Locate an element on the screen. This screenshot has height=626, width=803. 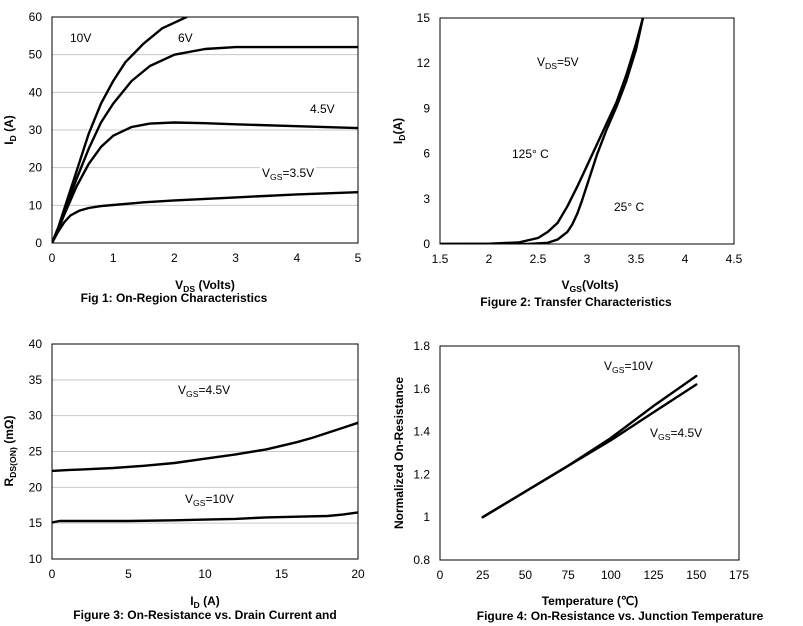
x-tick-label: 150 is located at coordinates (696, 575).